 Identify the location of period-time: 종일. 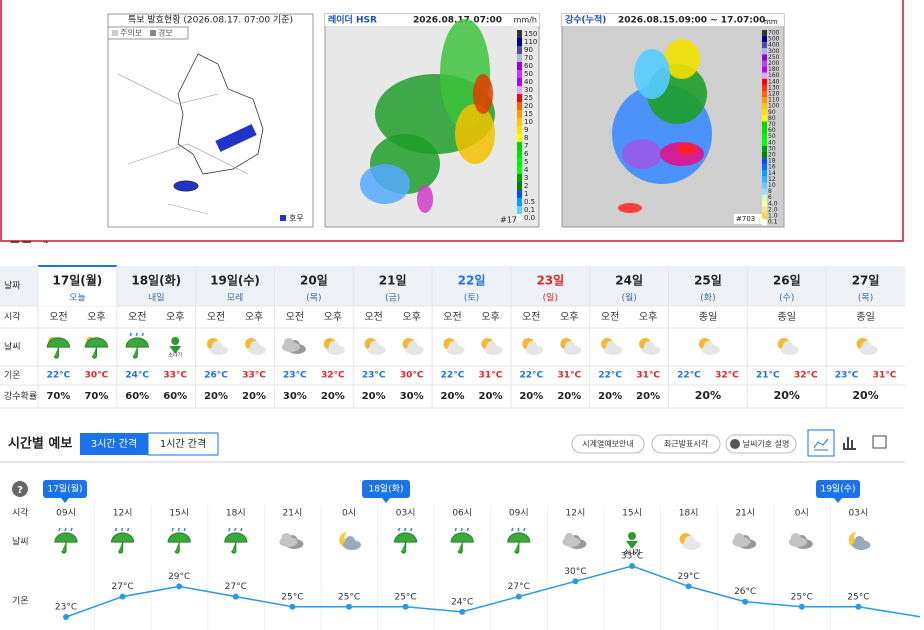
(787, 317).